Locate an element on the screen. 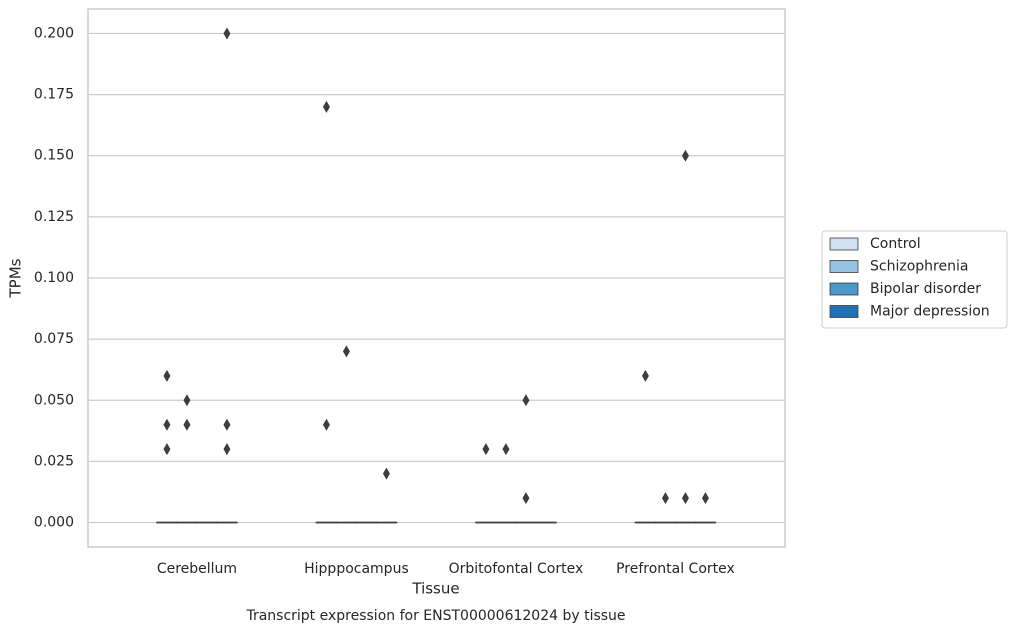 This screenshot has width=1017, height=634. x-tick-label: Hipppocampus is located at coordinates (356, 569).